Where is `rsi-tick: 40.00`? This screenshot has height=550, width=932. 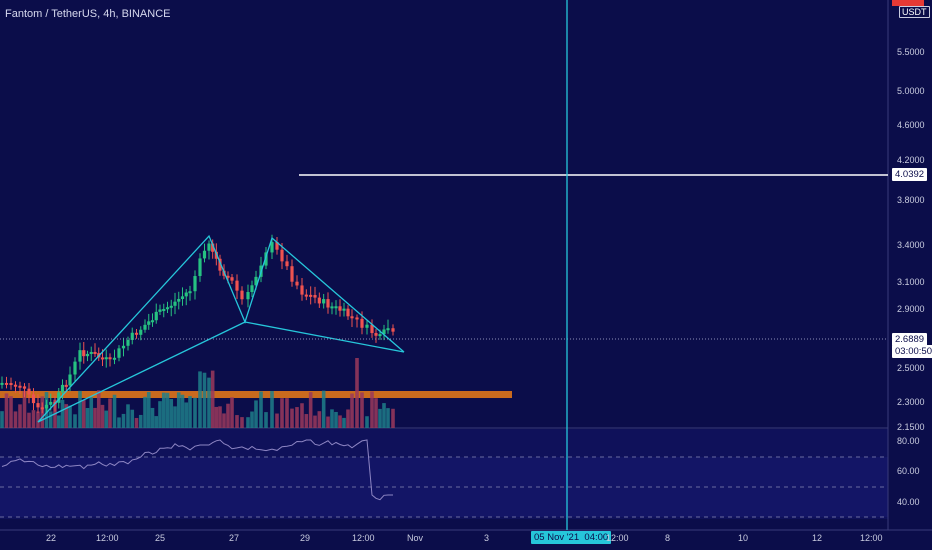 rsi-tick: 40.00 is located at coordinates (908, 502).